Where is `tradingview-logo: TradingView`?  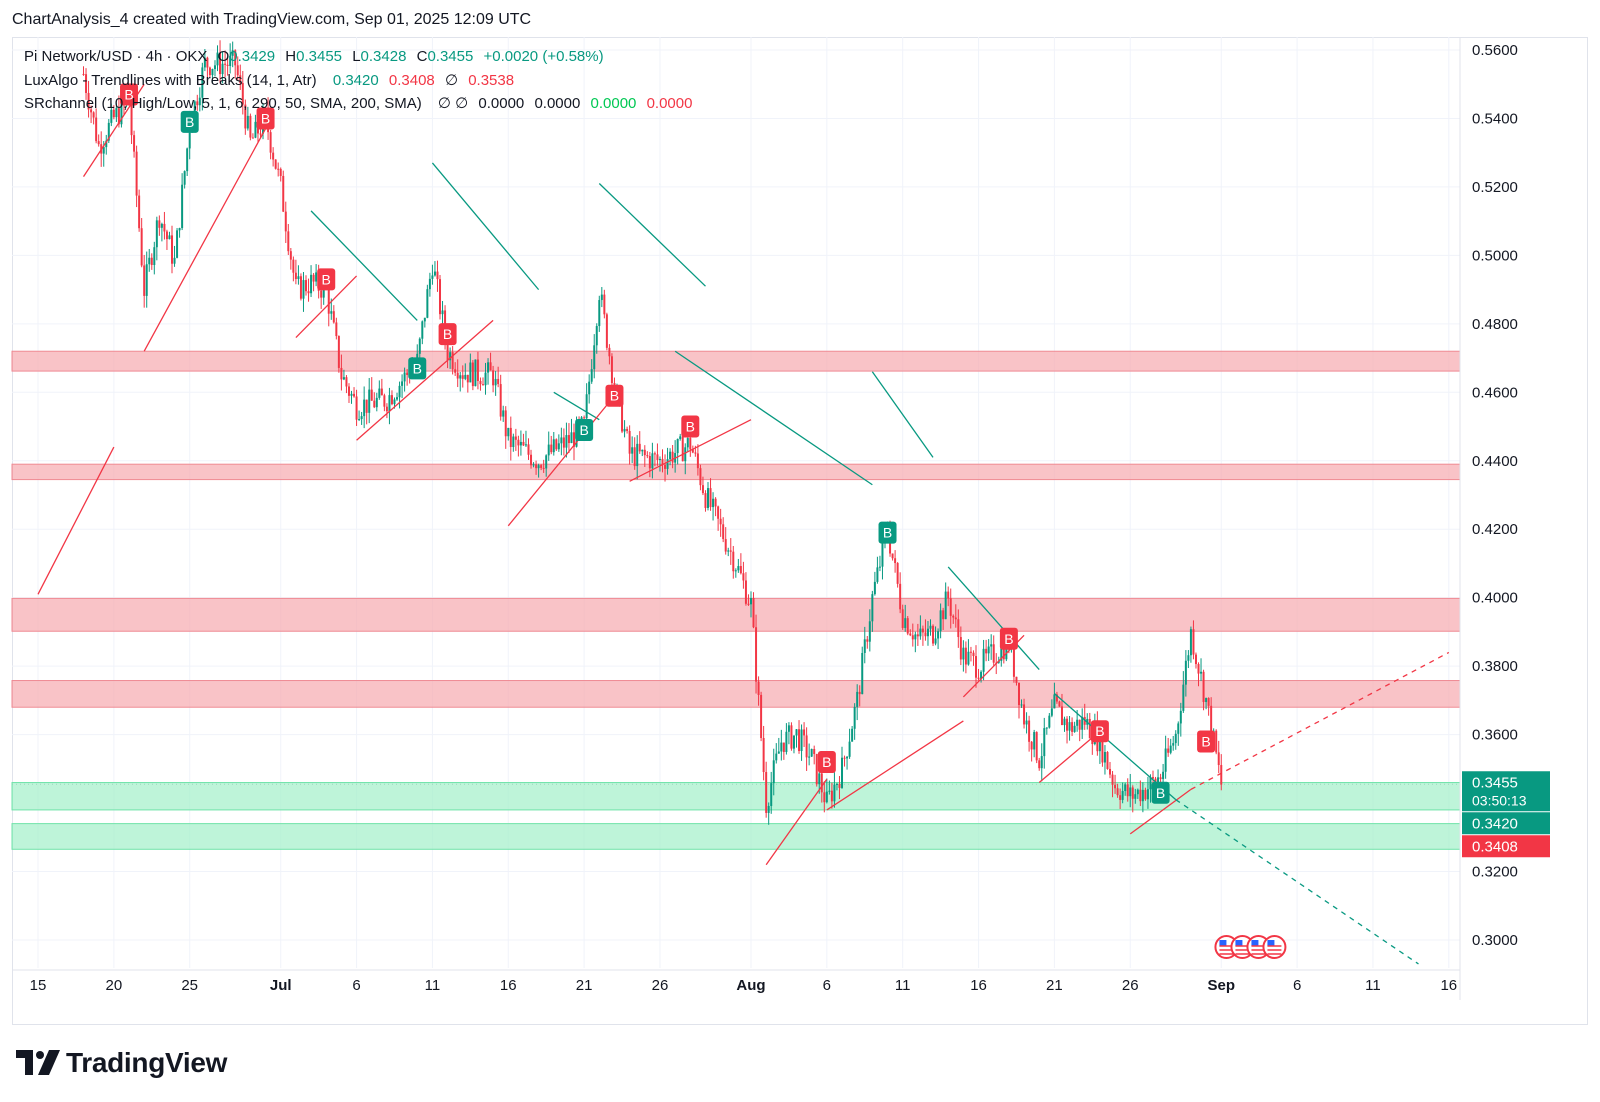 tradingview-logo: TradingView is located at coordinates (121, 1063).